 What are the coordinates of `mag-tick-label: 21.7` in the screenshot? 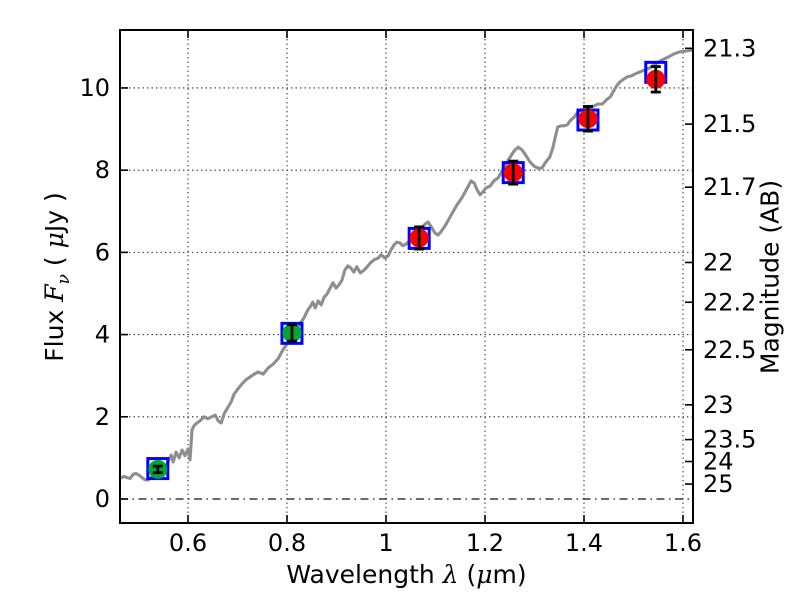 It's located at (729, 187).